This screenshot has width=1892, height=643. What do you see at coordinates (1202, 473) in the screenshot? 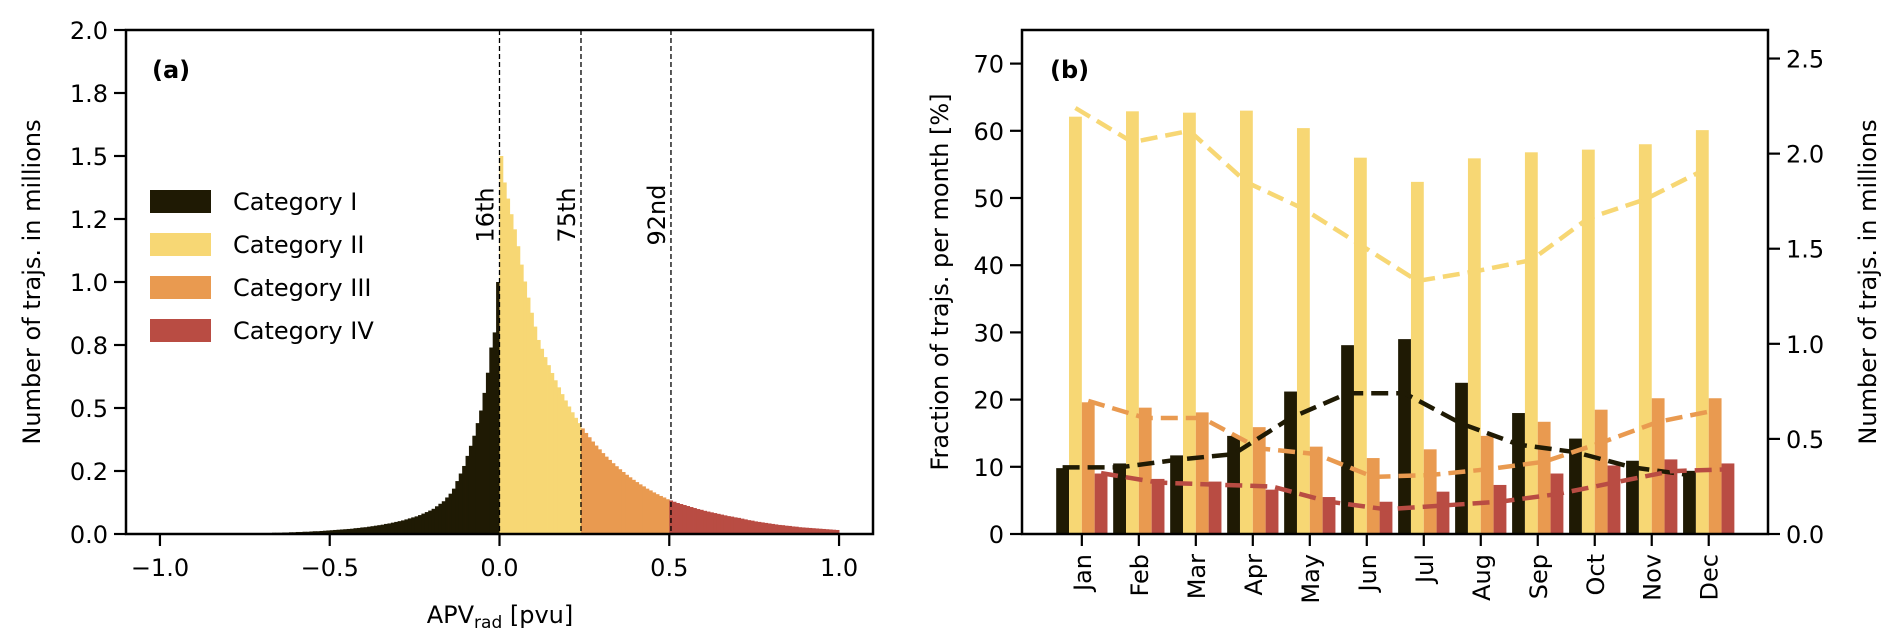
I see `bar-category-iii-mar` at bounding box center [1202, 473].